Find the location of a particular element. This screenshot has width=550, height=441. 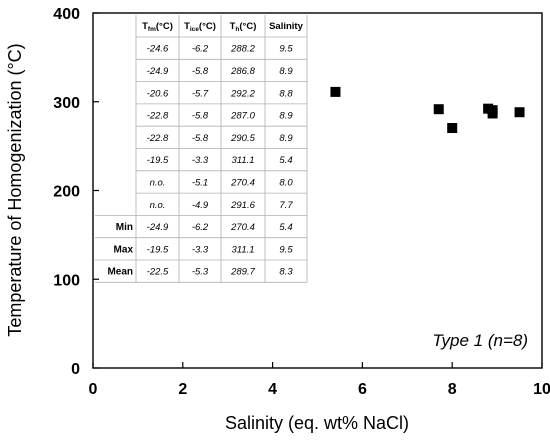

x-tick-label: 10 is located at coordinates (541, 389).